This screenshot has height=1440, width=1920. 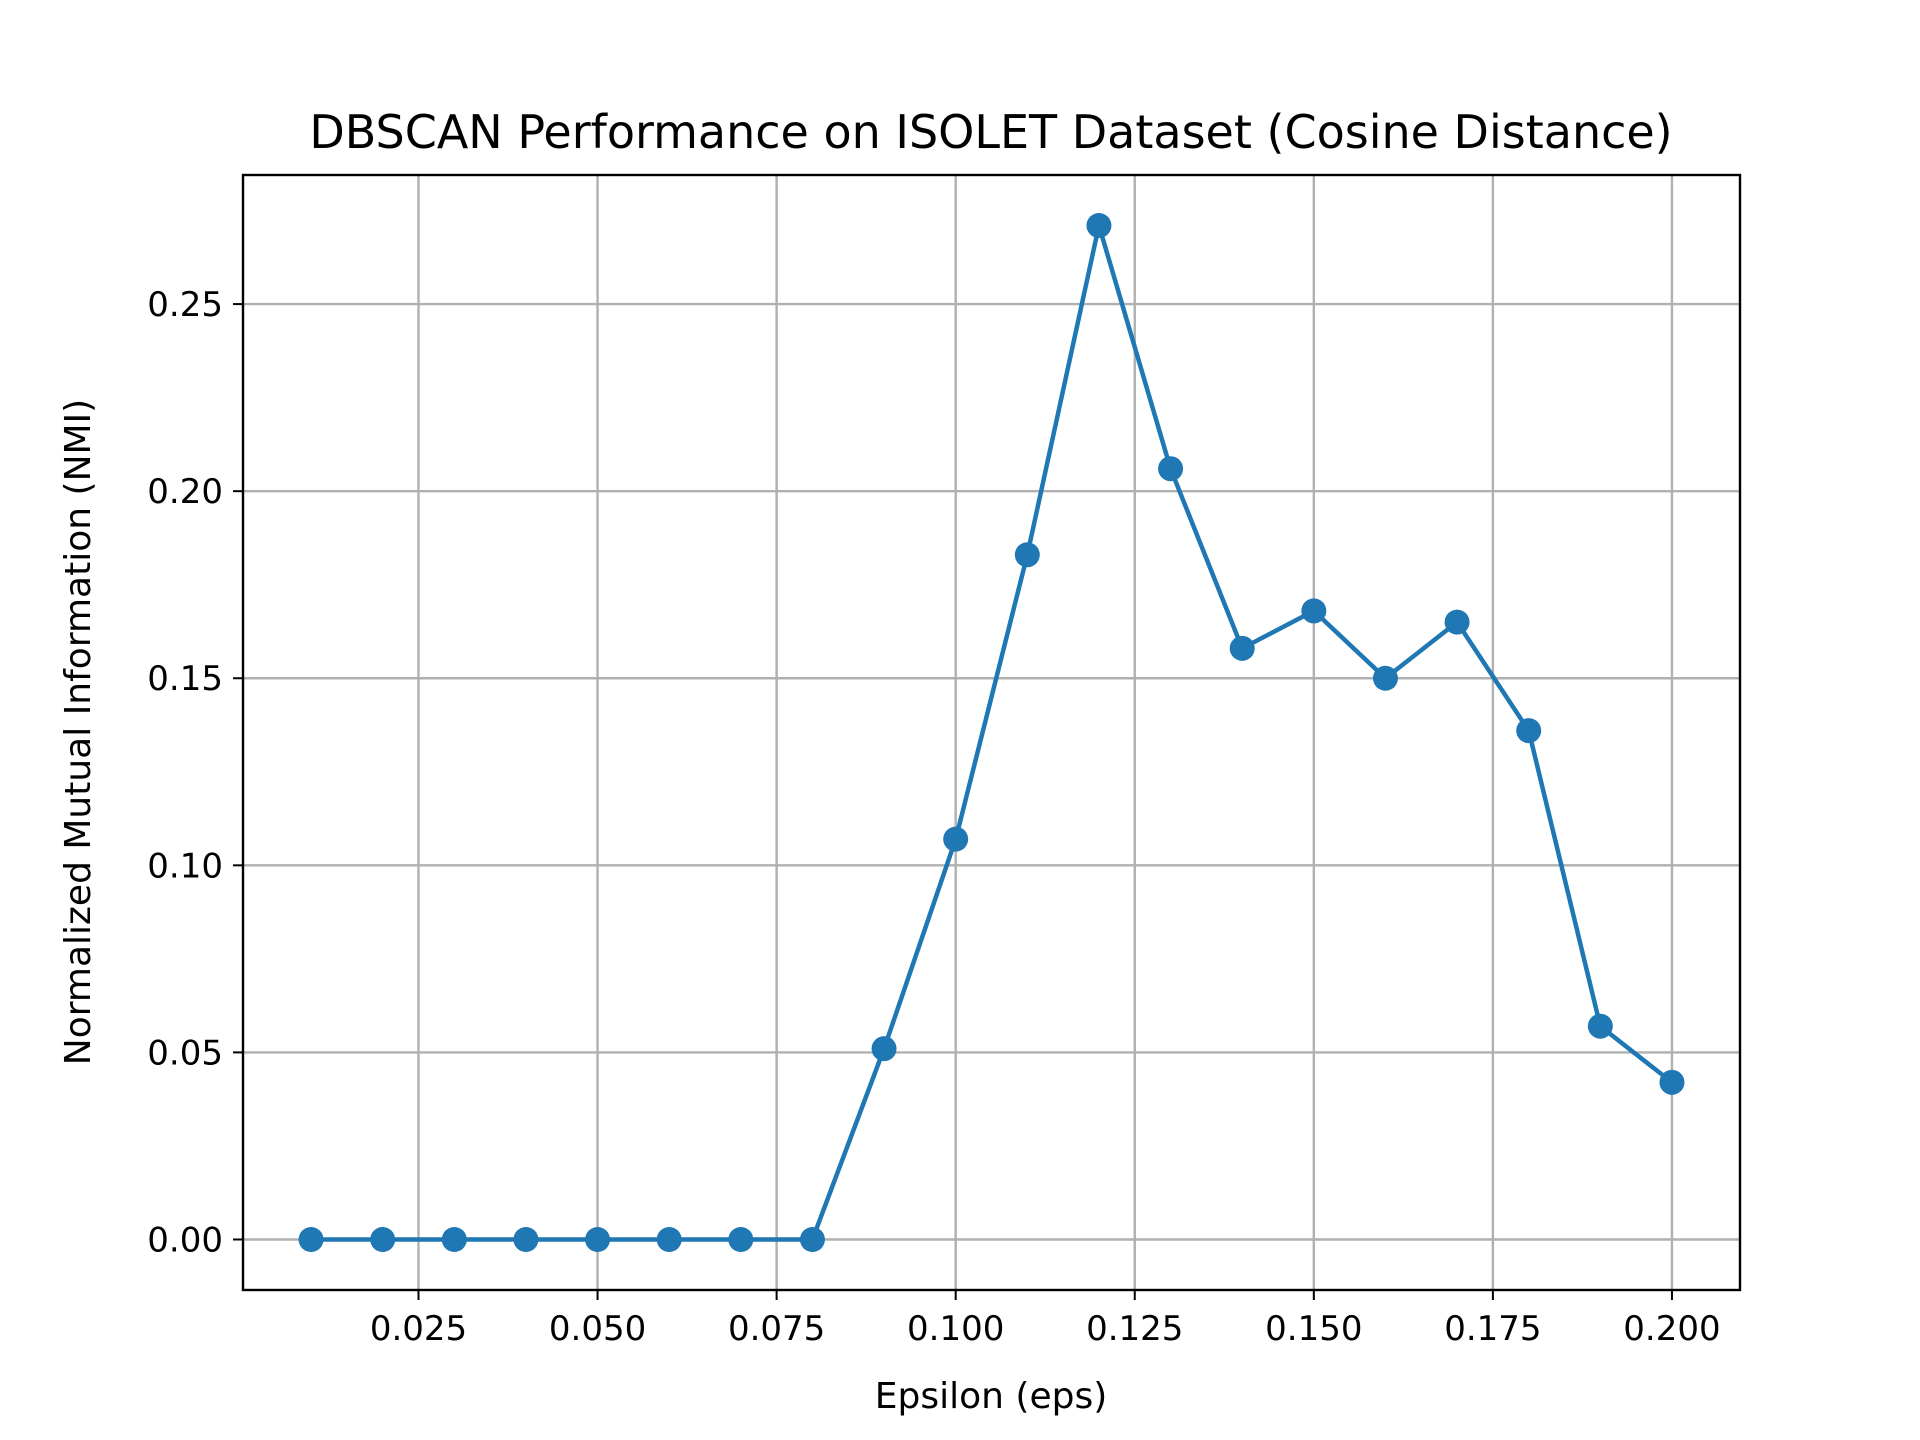 I want to click on x-tick-label: 0.125, so click(x=1134, y=1329).